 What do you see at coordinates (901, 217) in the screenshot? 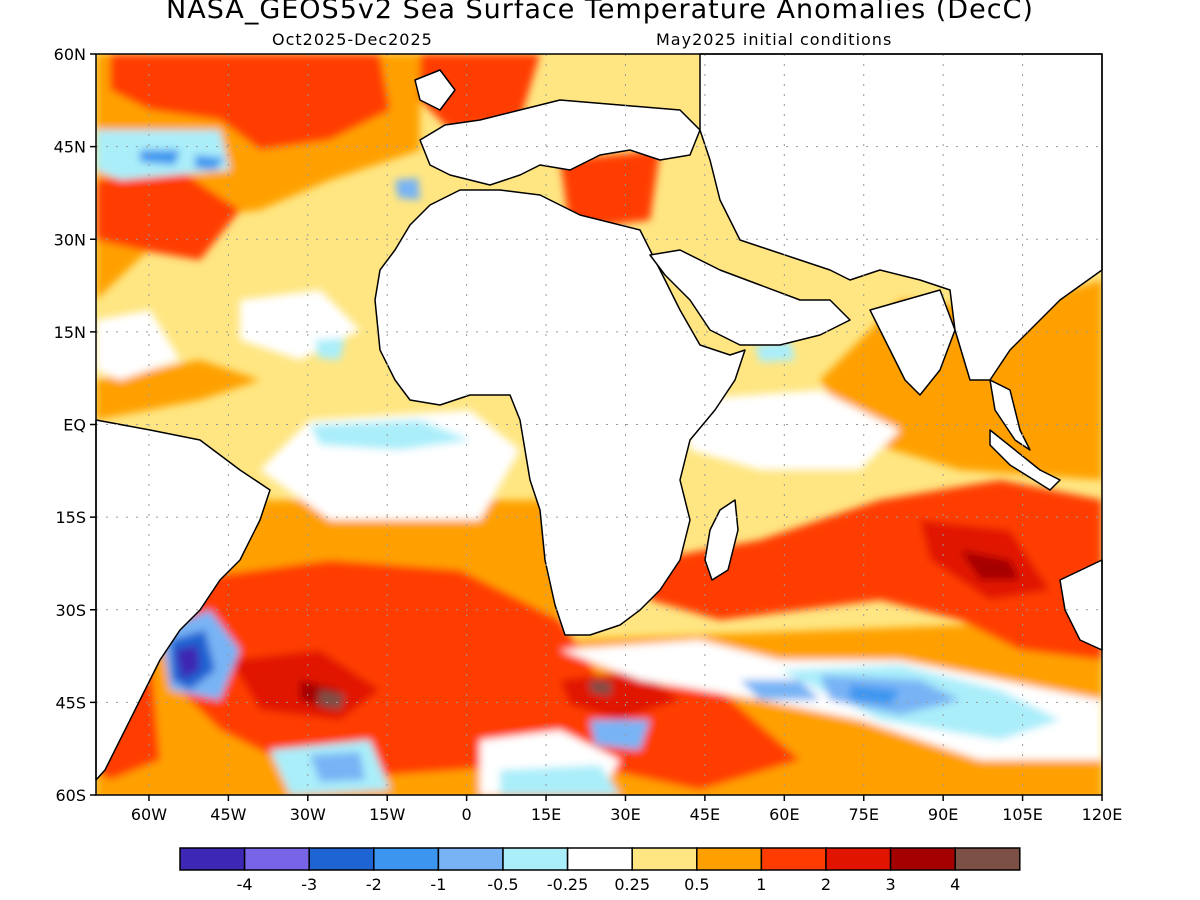
I see `asia-coastline` at bounding box center [901, 217].